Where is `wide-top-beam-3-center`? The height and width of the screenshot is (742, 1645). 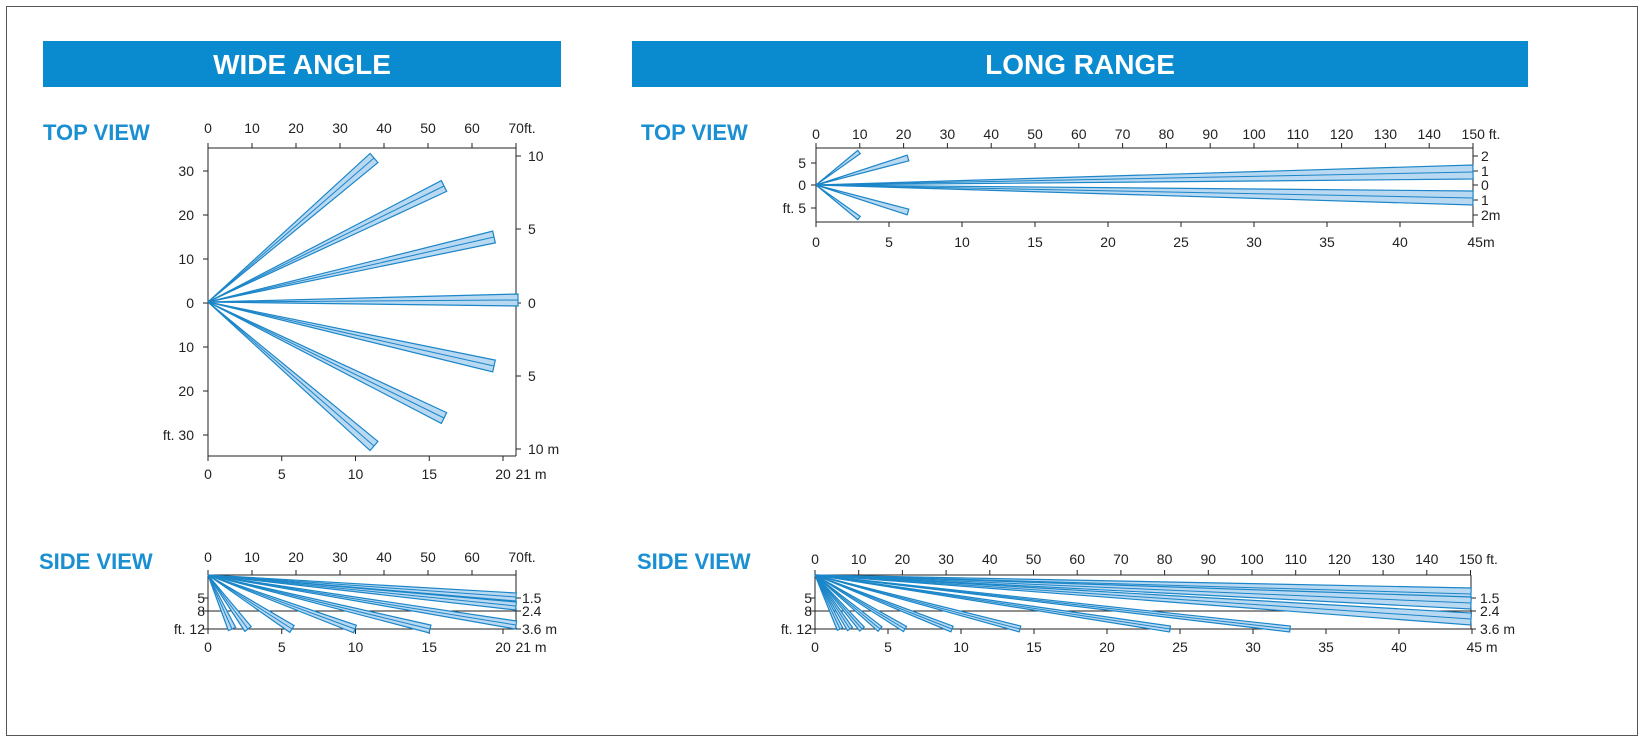
wide-top-beam-3-center is located at coordinates (363, 301).